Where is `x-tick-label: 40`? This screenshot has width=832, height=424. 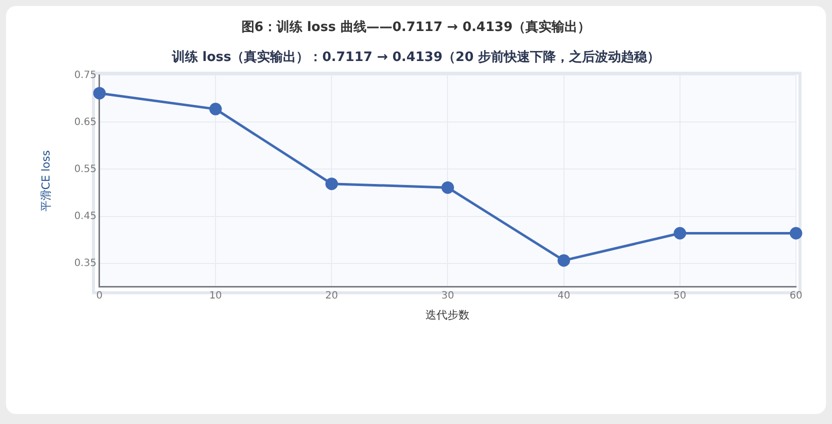
x-tick-label: 40 is located at coordinates (563, 296).